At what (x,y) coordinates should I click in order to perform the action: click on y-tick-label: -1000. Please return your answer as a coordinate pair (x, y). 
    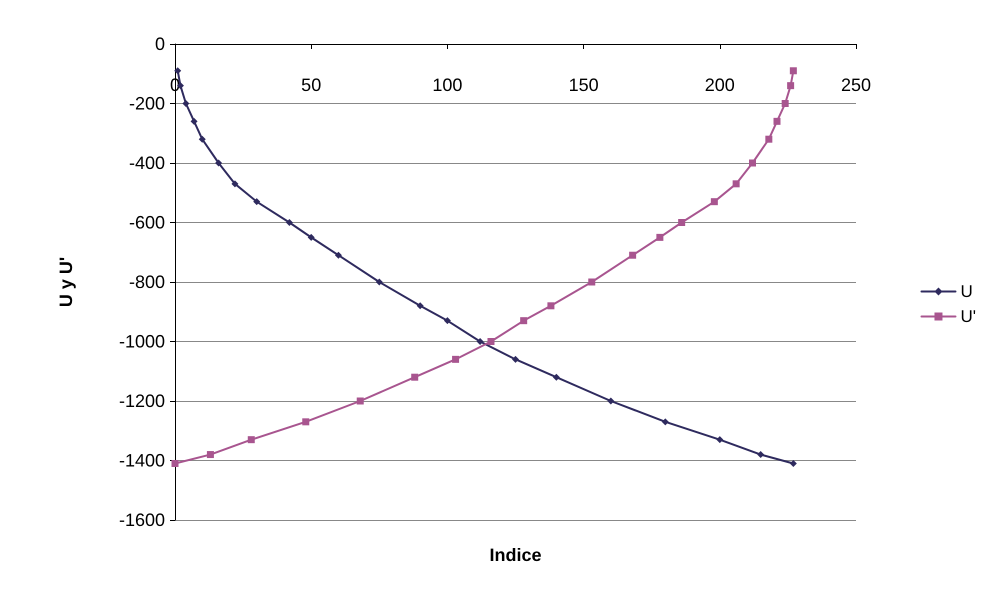
    Looking at the image, I should click on (141, 342).